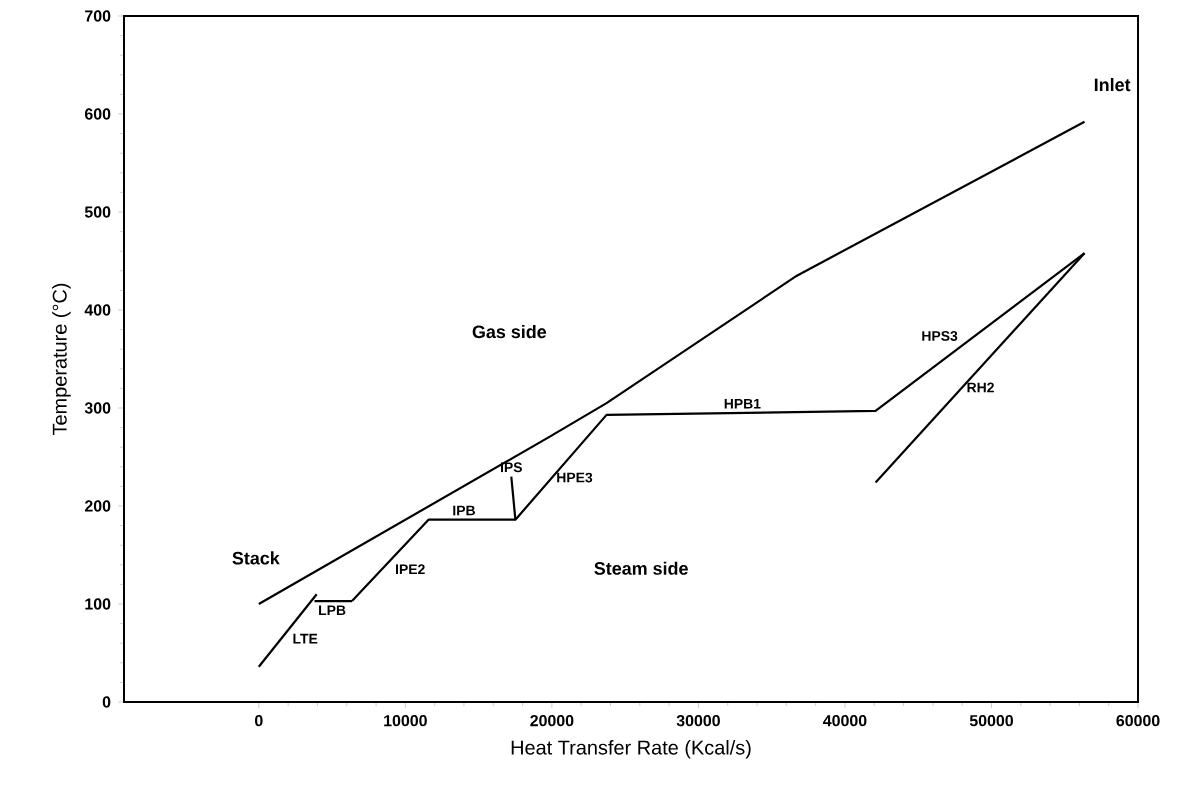 This screenshot has width=1178, height=802. Describe the element at coordinates (256, 558) in the screenshot. I see `annotation: Stack` at that location.